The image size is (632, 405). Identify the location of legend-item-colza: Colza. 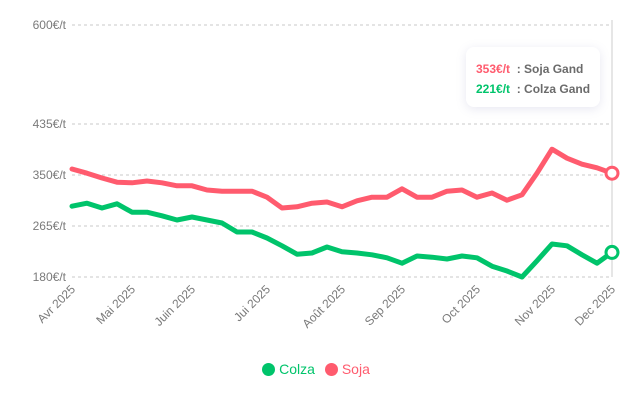
(288, 369).